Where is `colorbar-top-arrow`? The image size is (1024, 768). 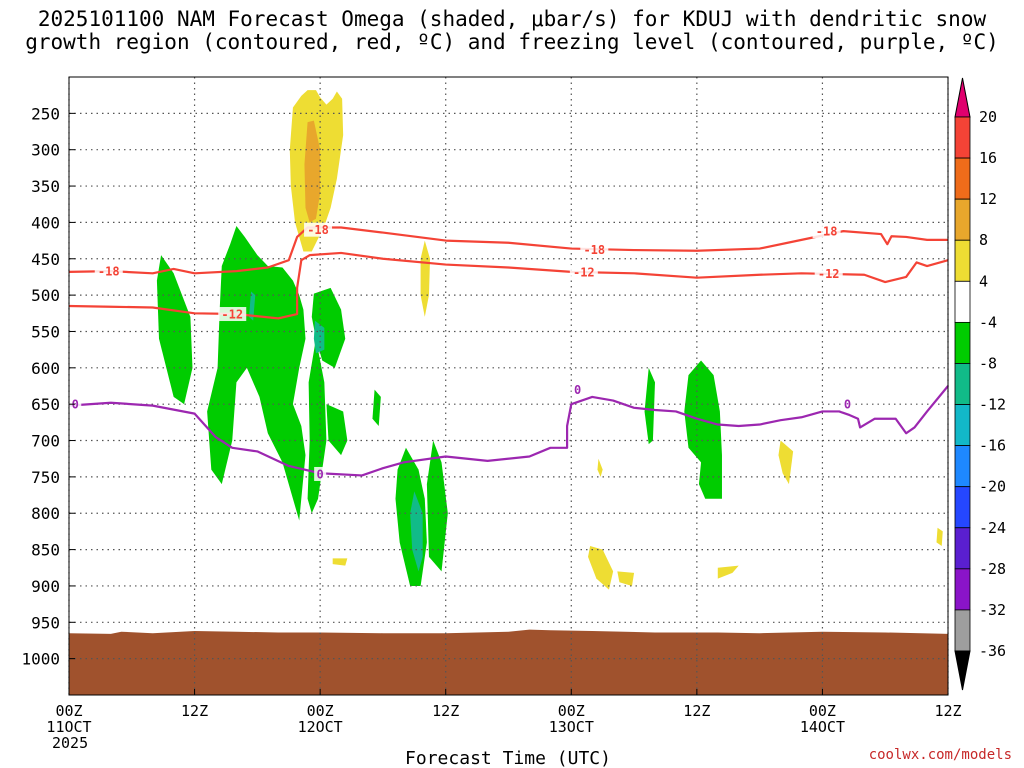
colorbar-top-arrow is located at coordinates (962, 97).